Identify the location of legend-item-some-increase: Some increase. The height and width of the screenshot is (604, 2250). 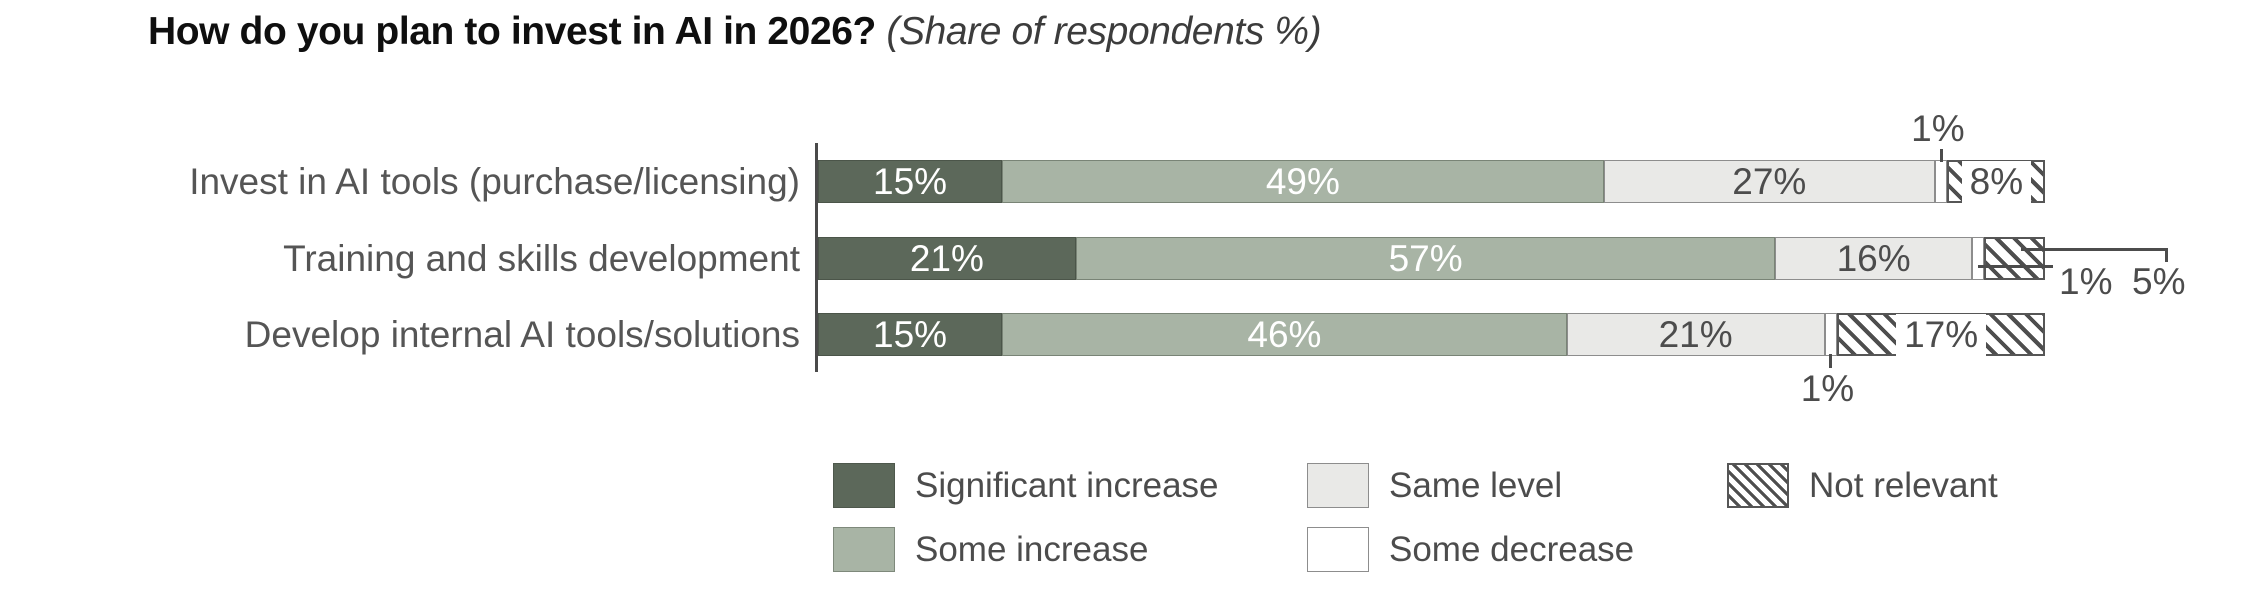
(990, 549).